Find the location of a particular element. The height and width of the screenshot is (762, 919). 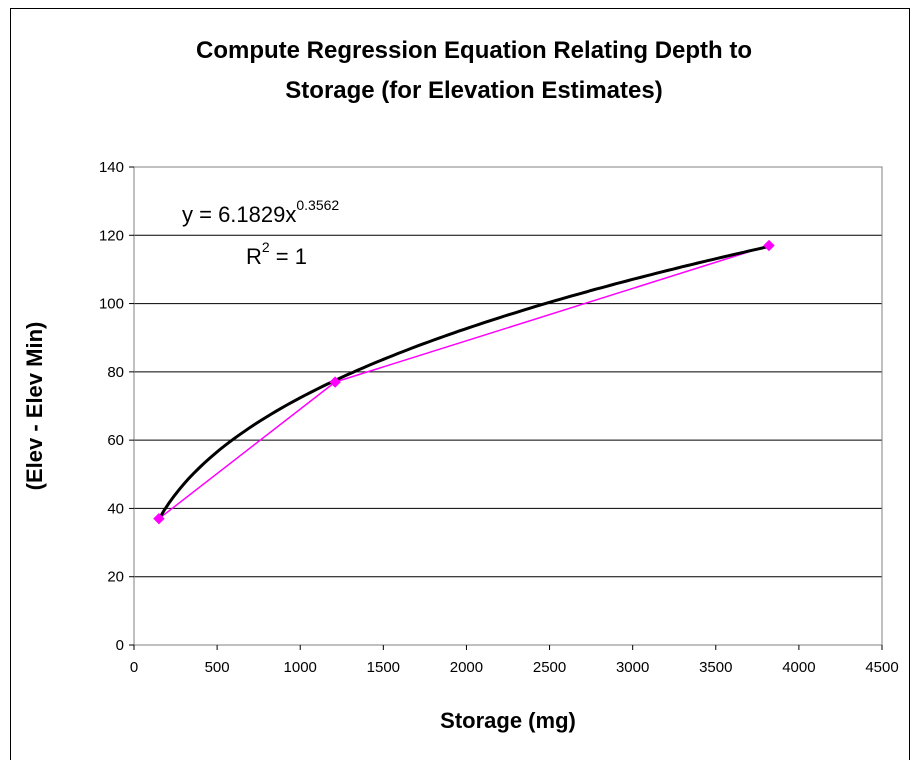

x-tick-label: 2000 is located at coordinates (466, 667).